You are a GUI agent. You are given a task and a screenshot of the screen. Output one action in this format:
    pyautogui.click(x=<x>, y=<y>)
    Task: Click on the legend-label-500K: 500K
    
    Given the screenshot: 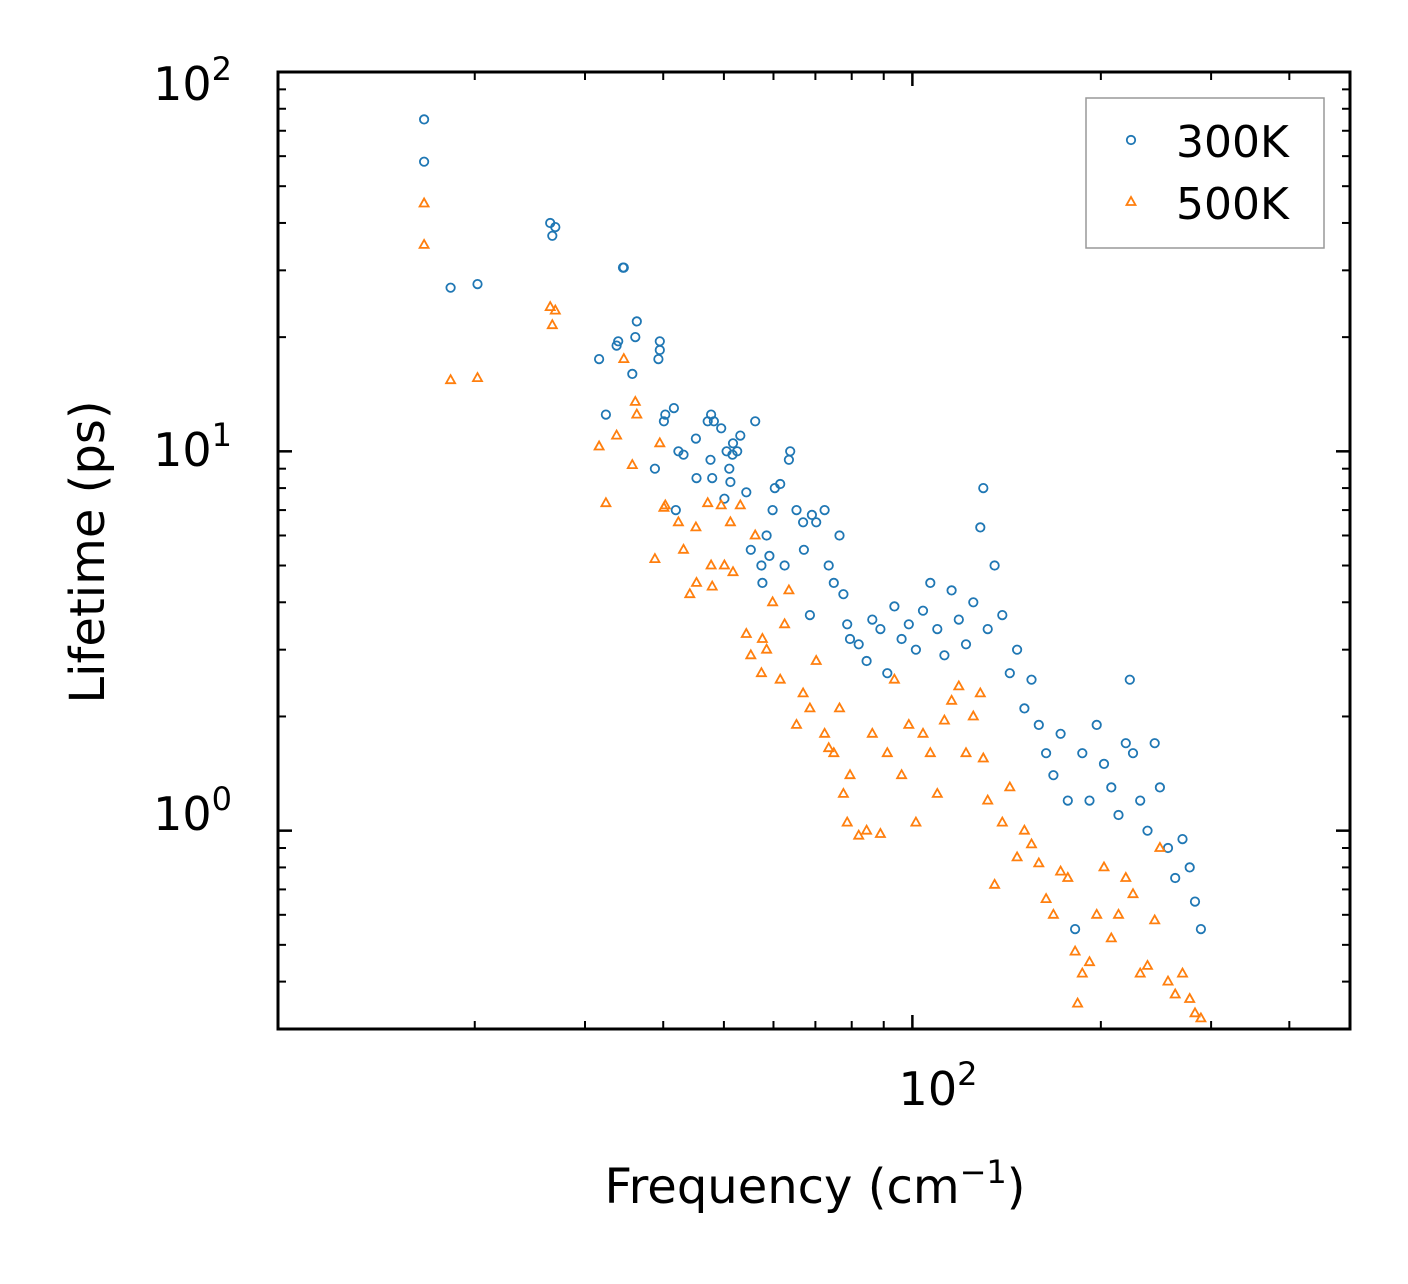 What is the action you would take?
    pyautogui.click(x=1233, y=204)
    